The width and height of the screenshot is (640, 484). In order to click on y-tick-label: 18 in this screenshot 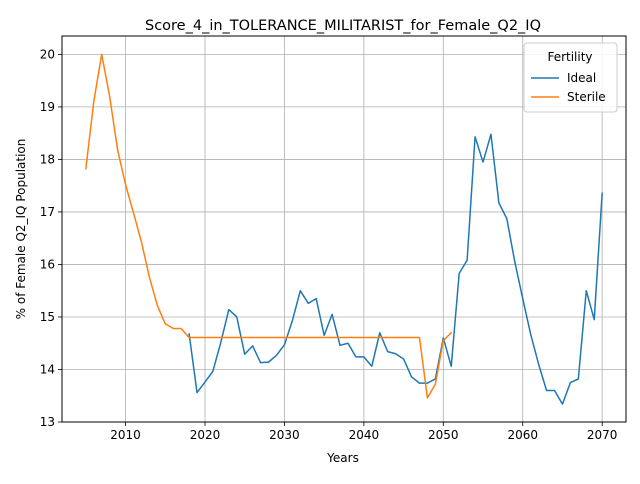, I will do `click(47, 159)`.